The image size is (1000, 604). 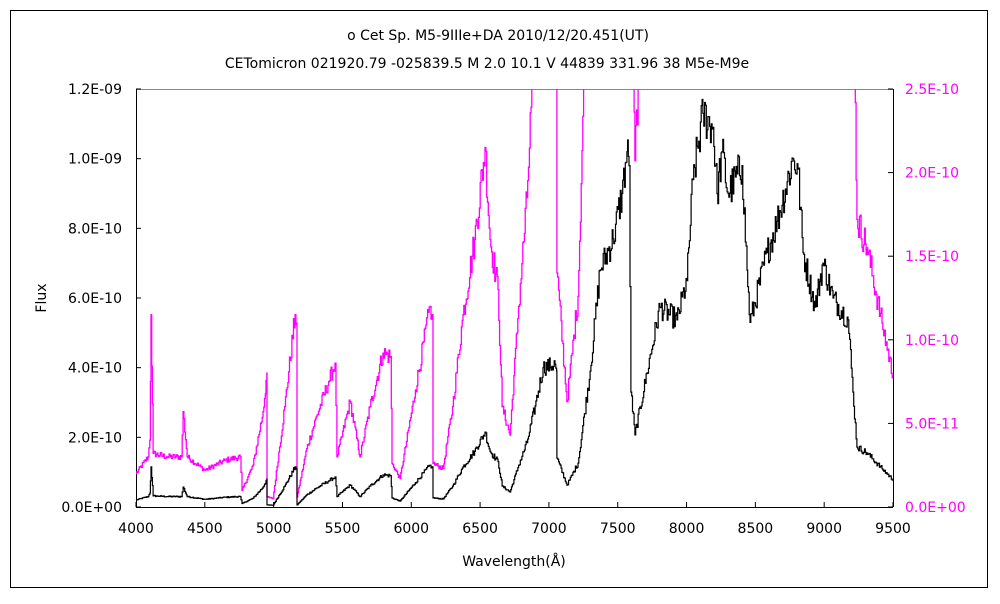 I want to click on y-tick-label-left: 4.0E-10, so click(x=95, y=369).